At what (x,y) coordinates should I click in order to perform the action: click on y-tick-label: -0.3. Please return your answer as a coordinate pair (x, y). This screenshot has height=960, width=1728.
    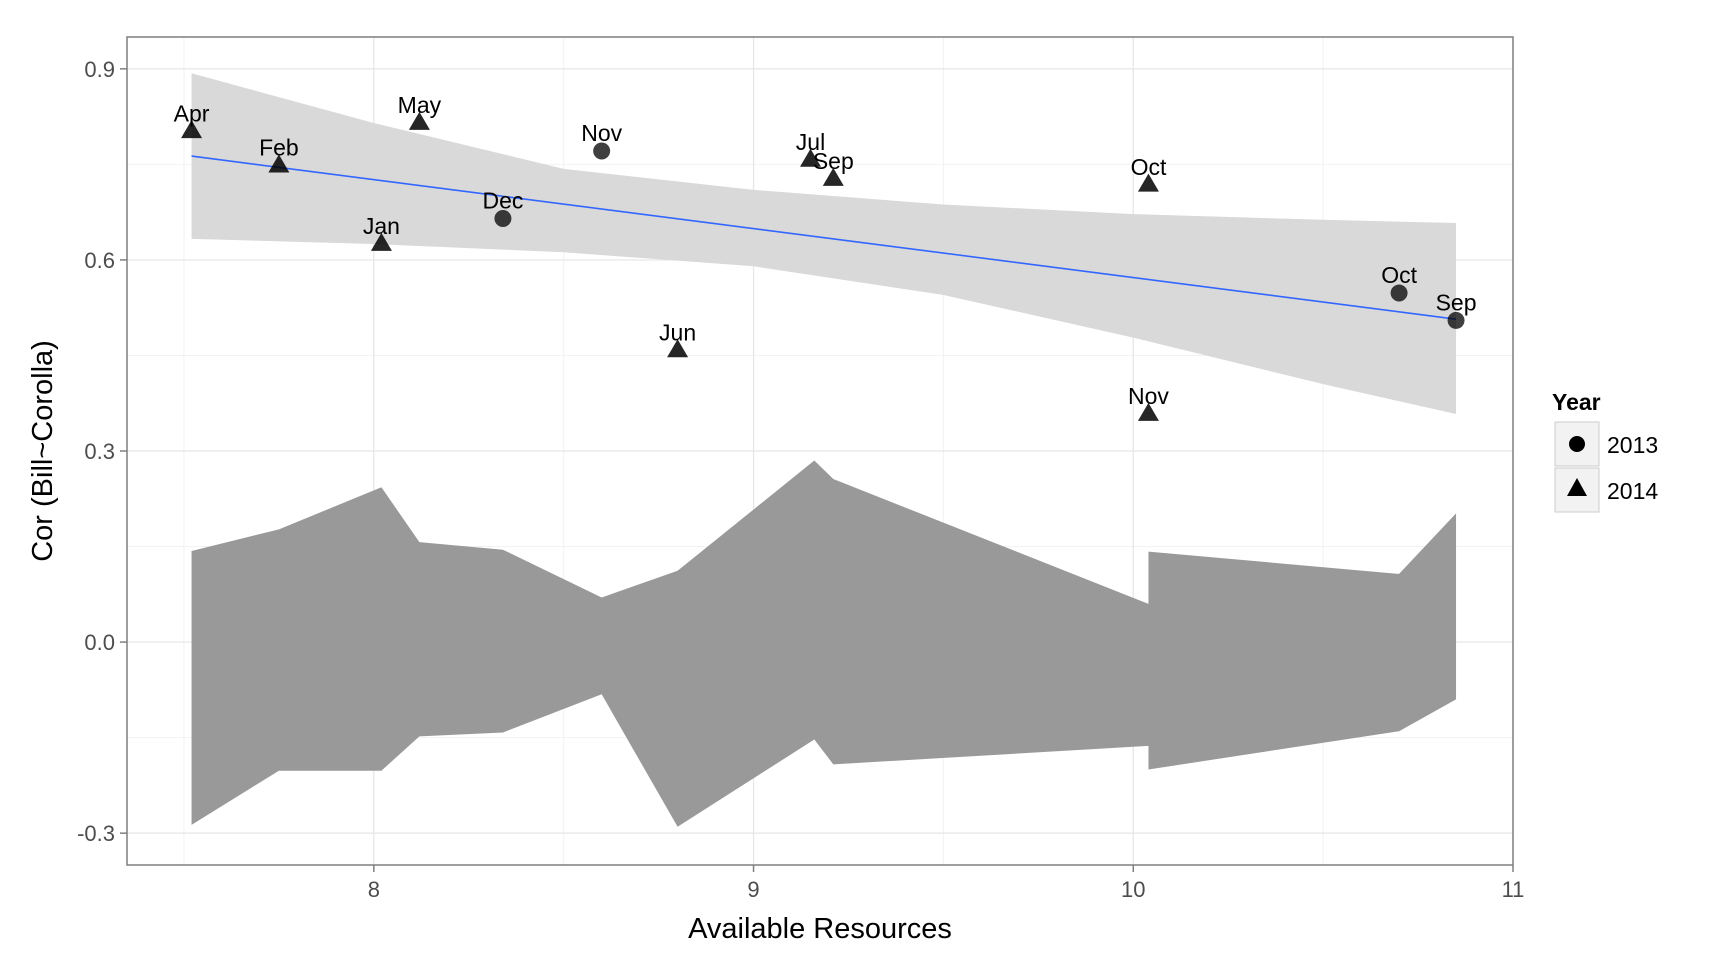
    Looking at the image, I should click on (96, 833).